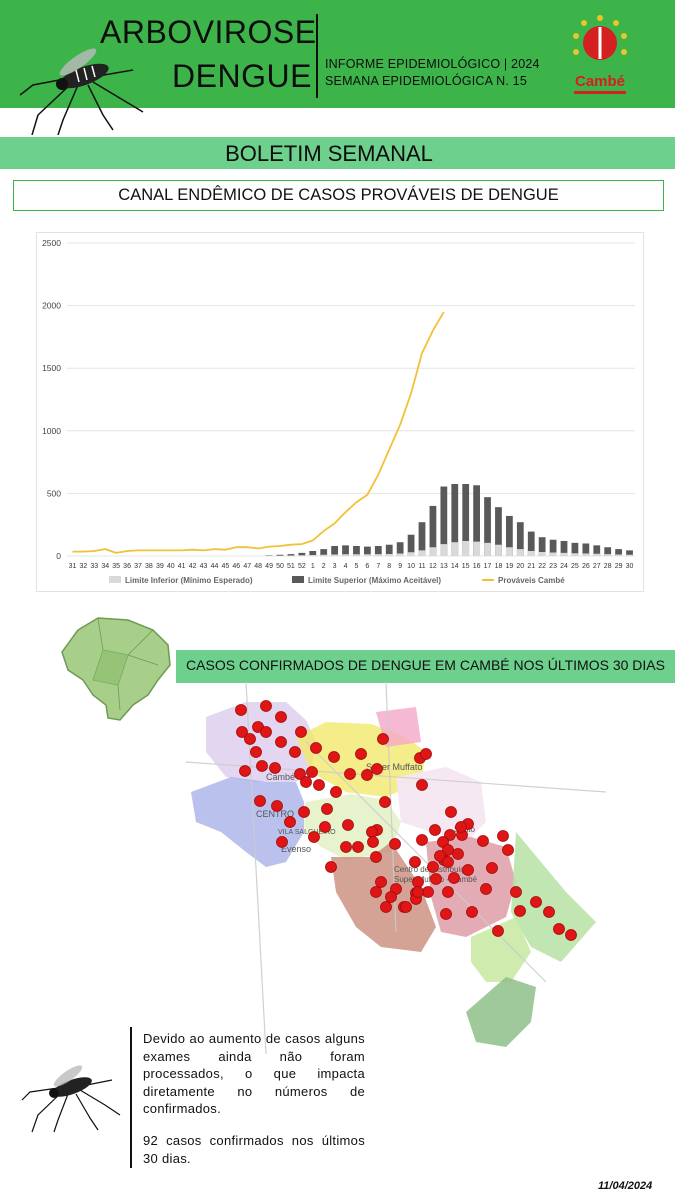  Describe the element at coordinates (600, 55) in the screenshot. I see `cambe-logo: Cambé` at that location.